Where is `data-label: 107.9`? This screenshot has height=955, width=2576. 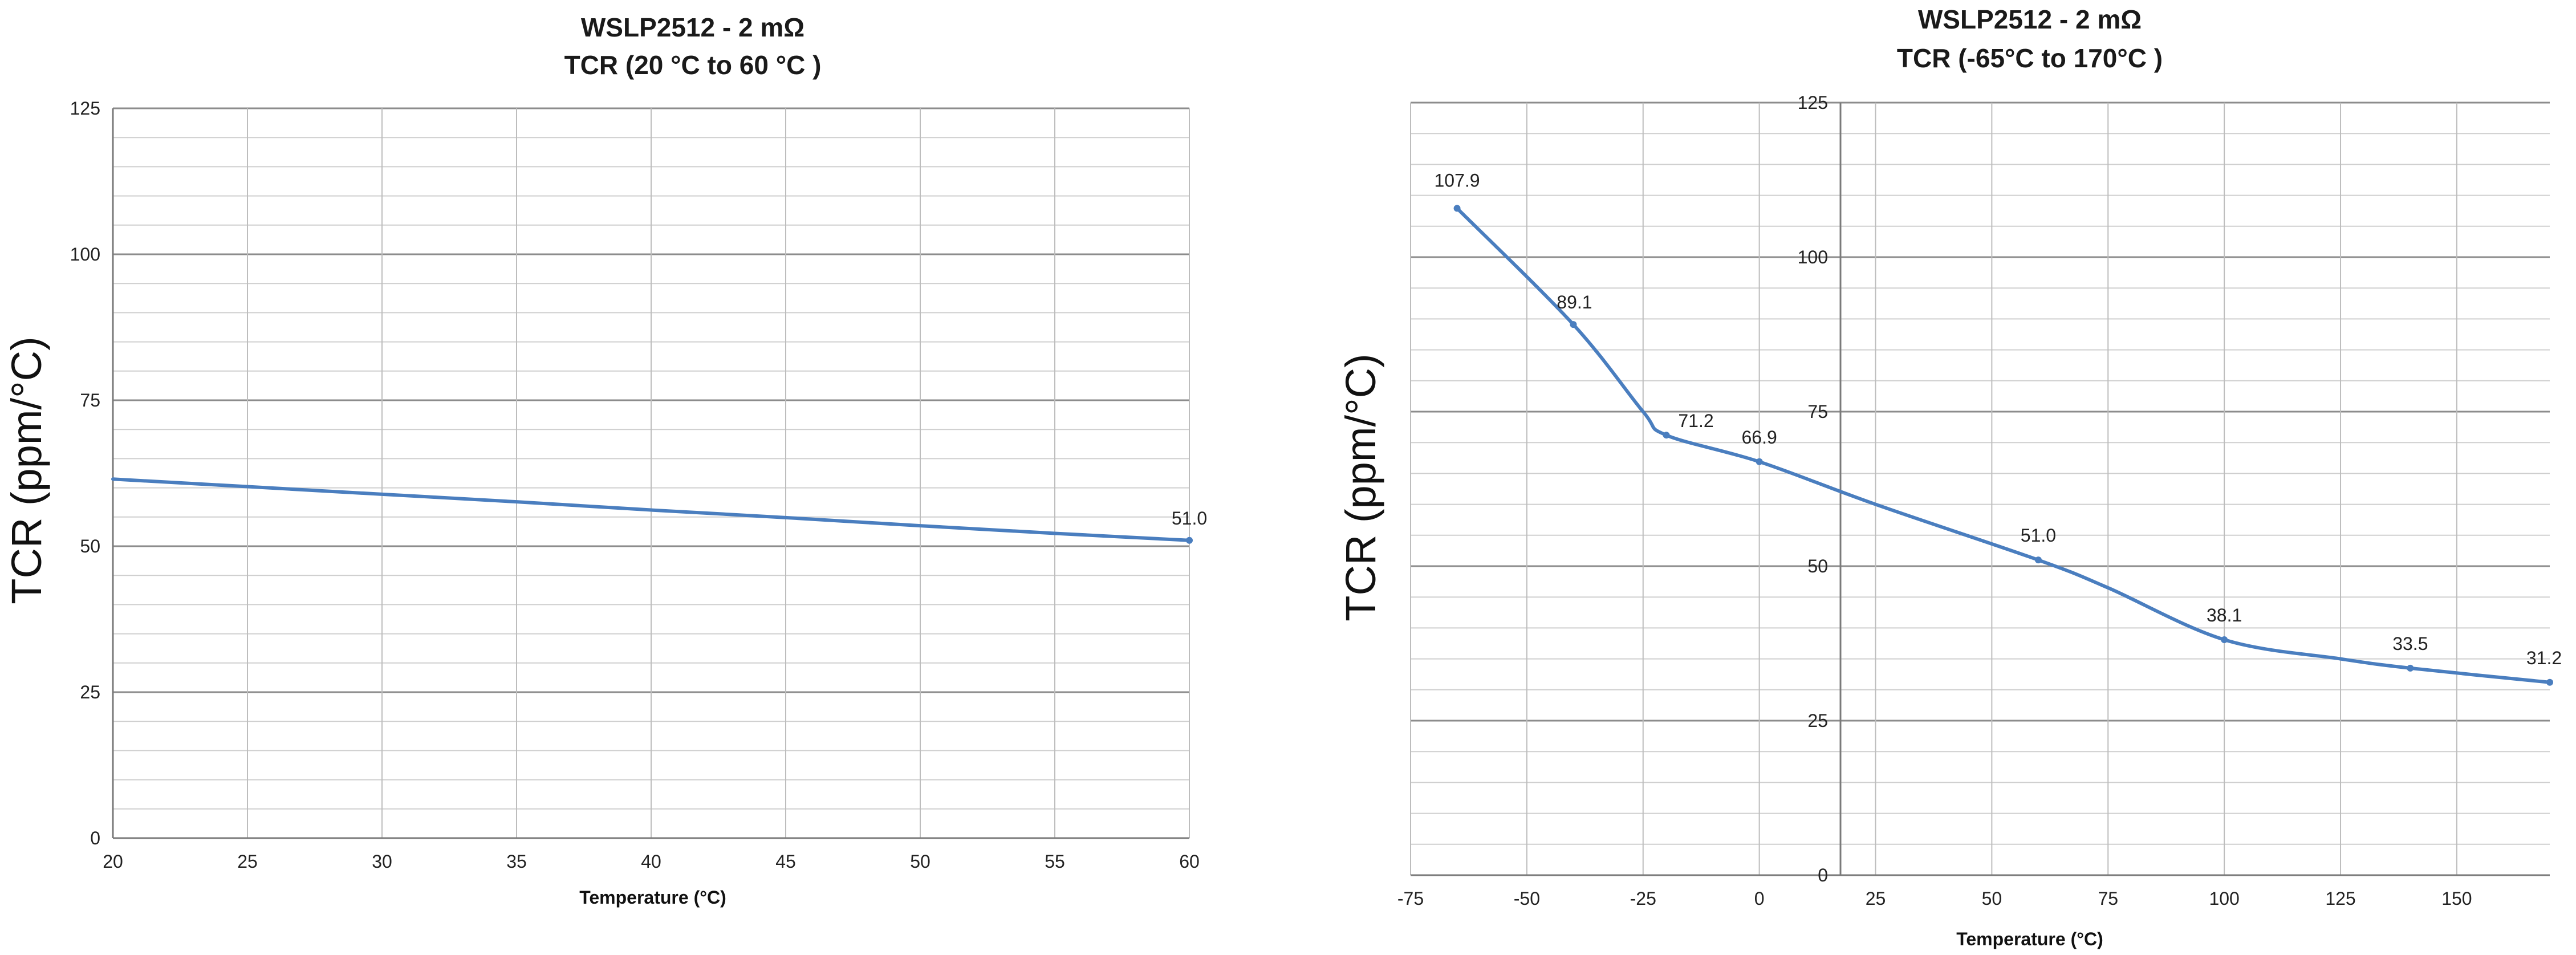
data-label: 107.9 is located at coordinates (1457, 180).